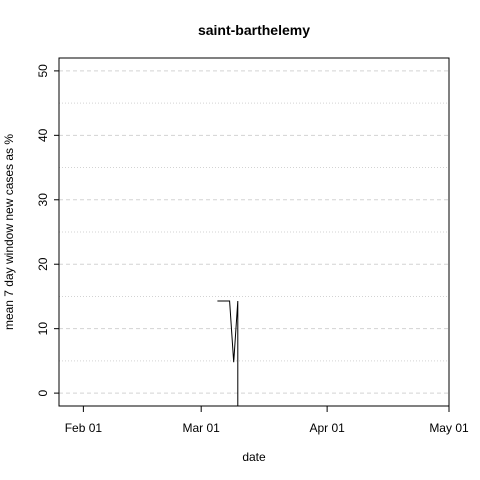  I want to click on y-tick-label: 0, so click(43, 392).